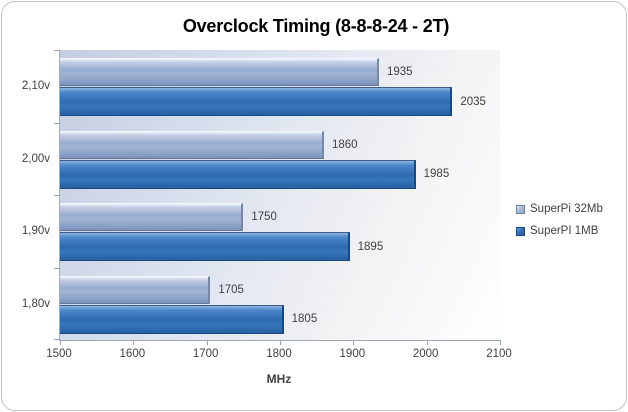 The image size is (628, 412). I want to click on chart-title: Overclock Timing (8-8-8-24 - 2T), so click(316, 26).